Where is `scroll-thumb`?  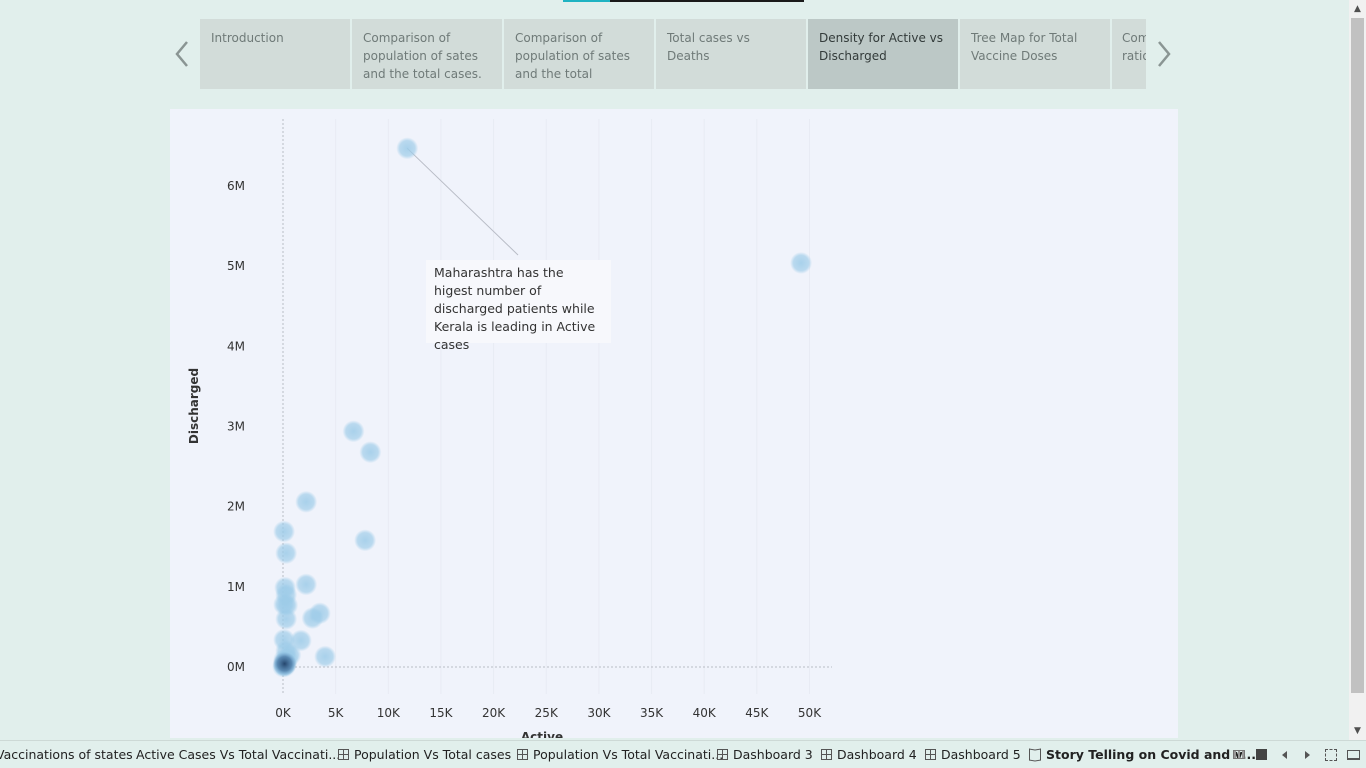 scroll-thumb is located at coordinates (1357, 355).